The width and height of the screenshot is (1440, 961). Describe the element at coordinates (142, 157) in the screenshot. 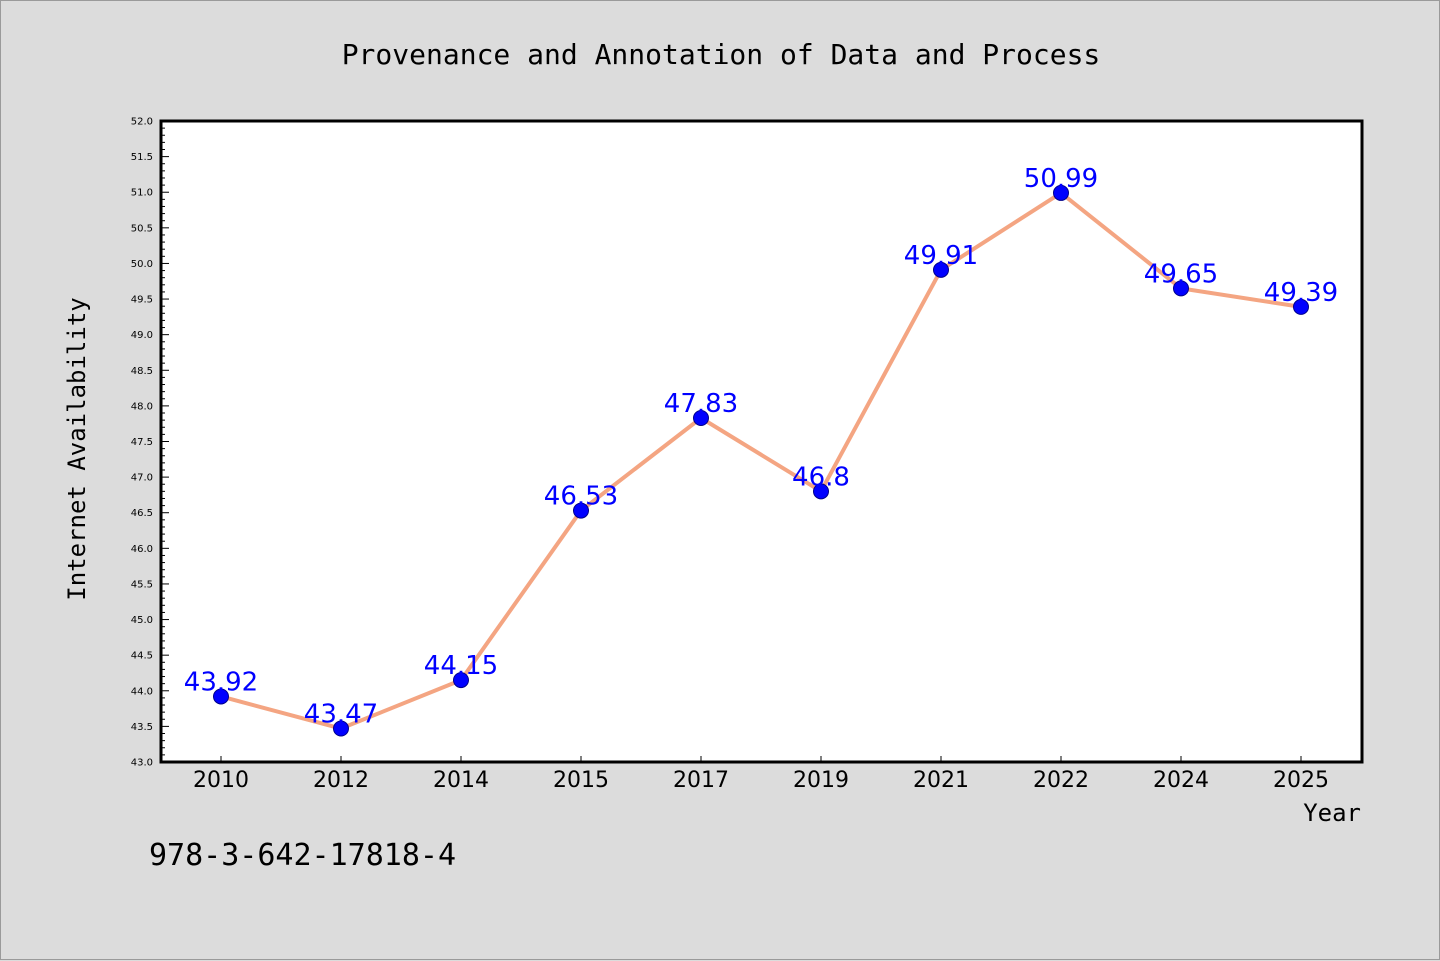

I see `y-tick-label: 51.5` at that location.